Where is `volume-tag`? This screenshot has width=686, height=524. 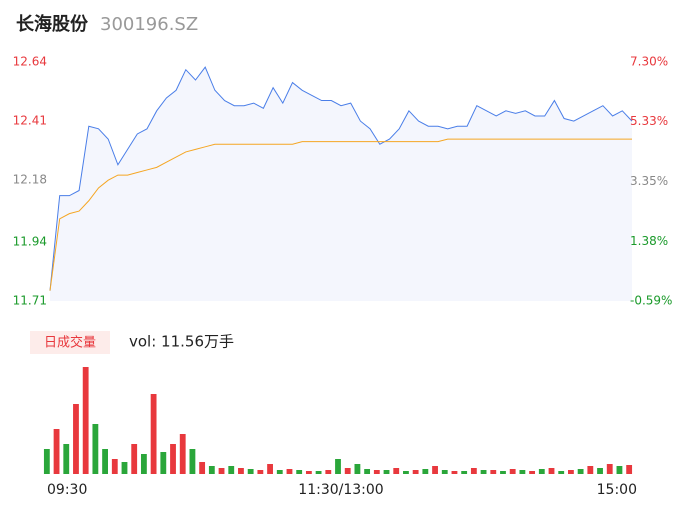
volume-tag is located at coordinates (70, 342).